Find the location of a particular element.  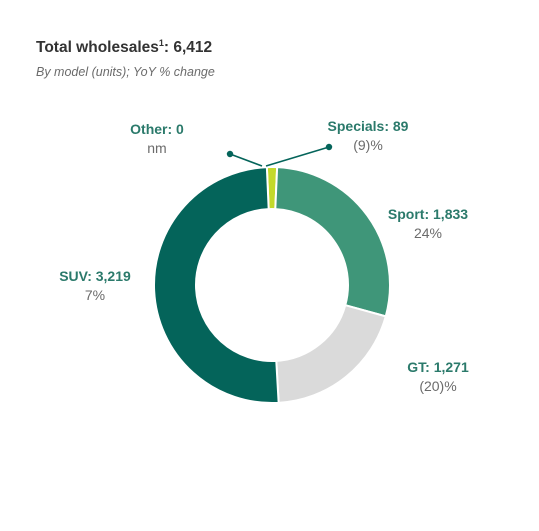

leader-line-specials is located at coordinates (297, 156).